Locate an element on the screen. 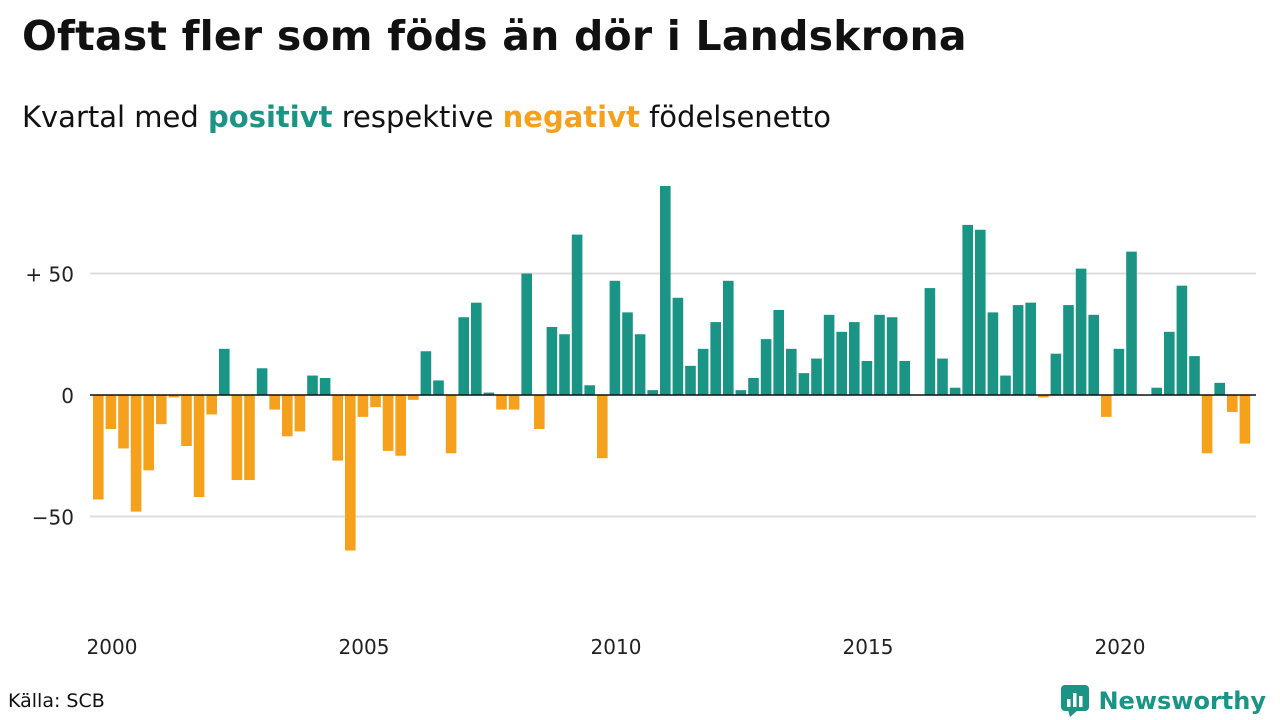 The image size is (1280, 720). brand-logo: Newsworthy is located at coordinates (1163, 701).